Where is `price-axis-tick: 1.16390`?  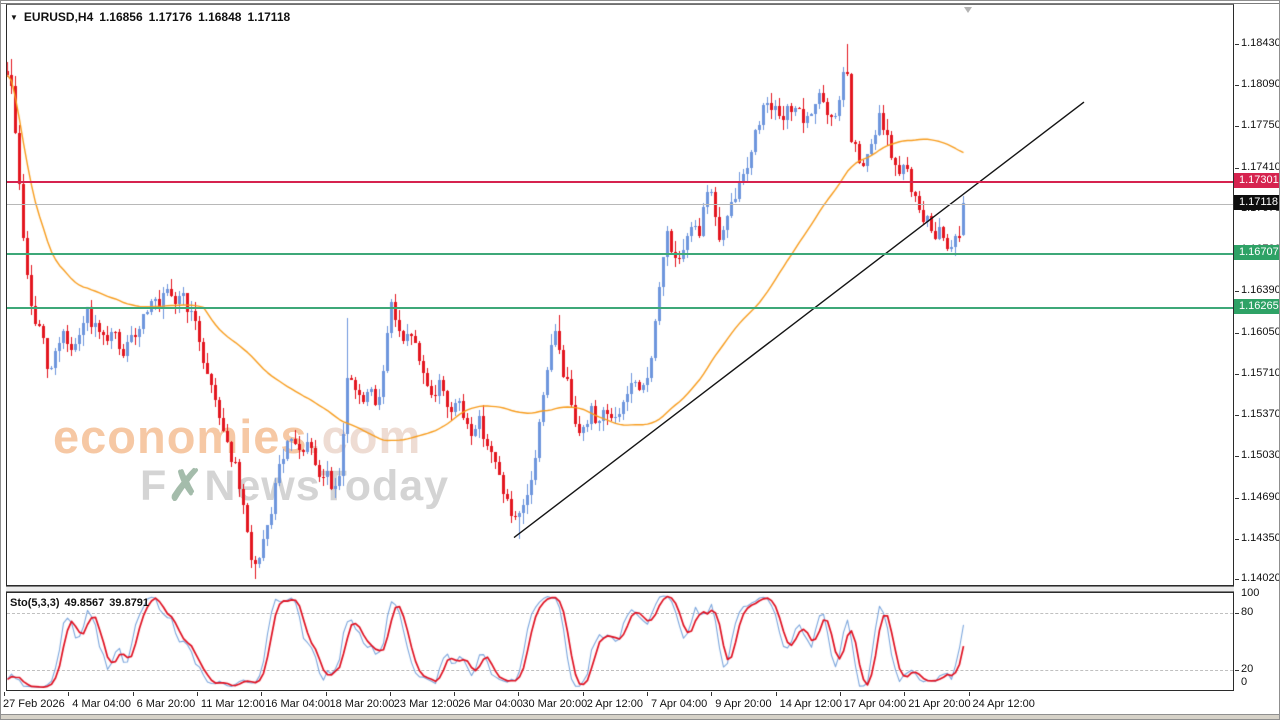 price-axis-tick: 1.16390 is located at coordinates (1257, 290).